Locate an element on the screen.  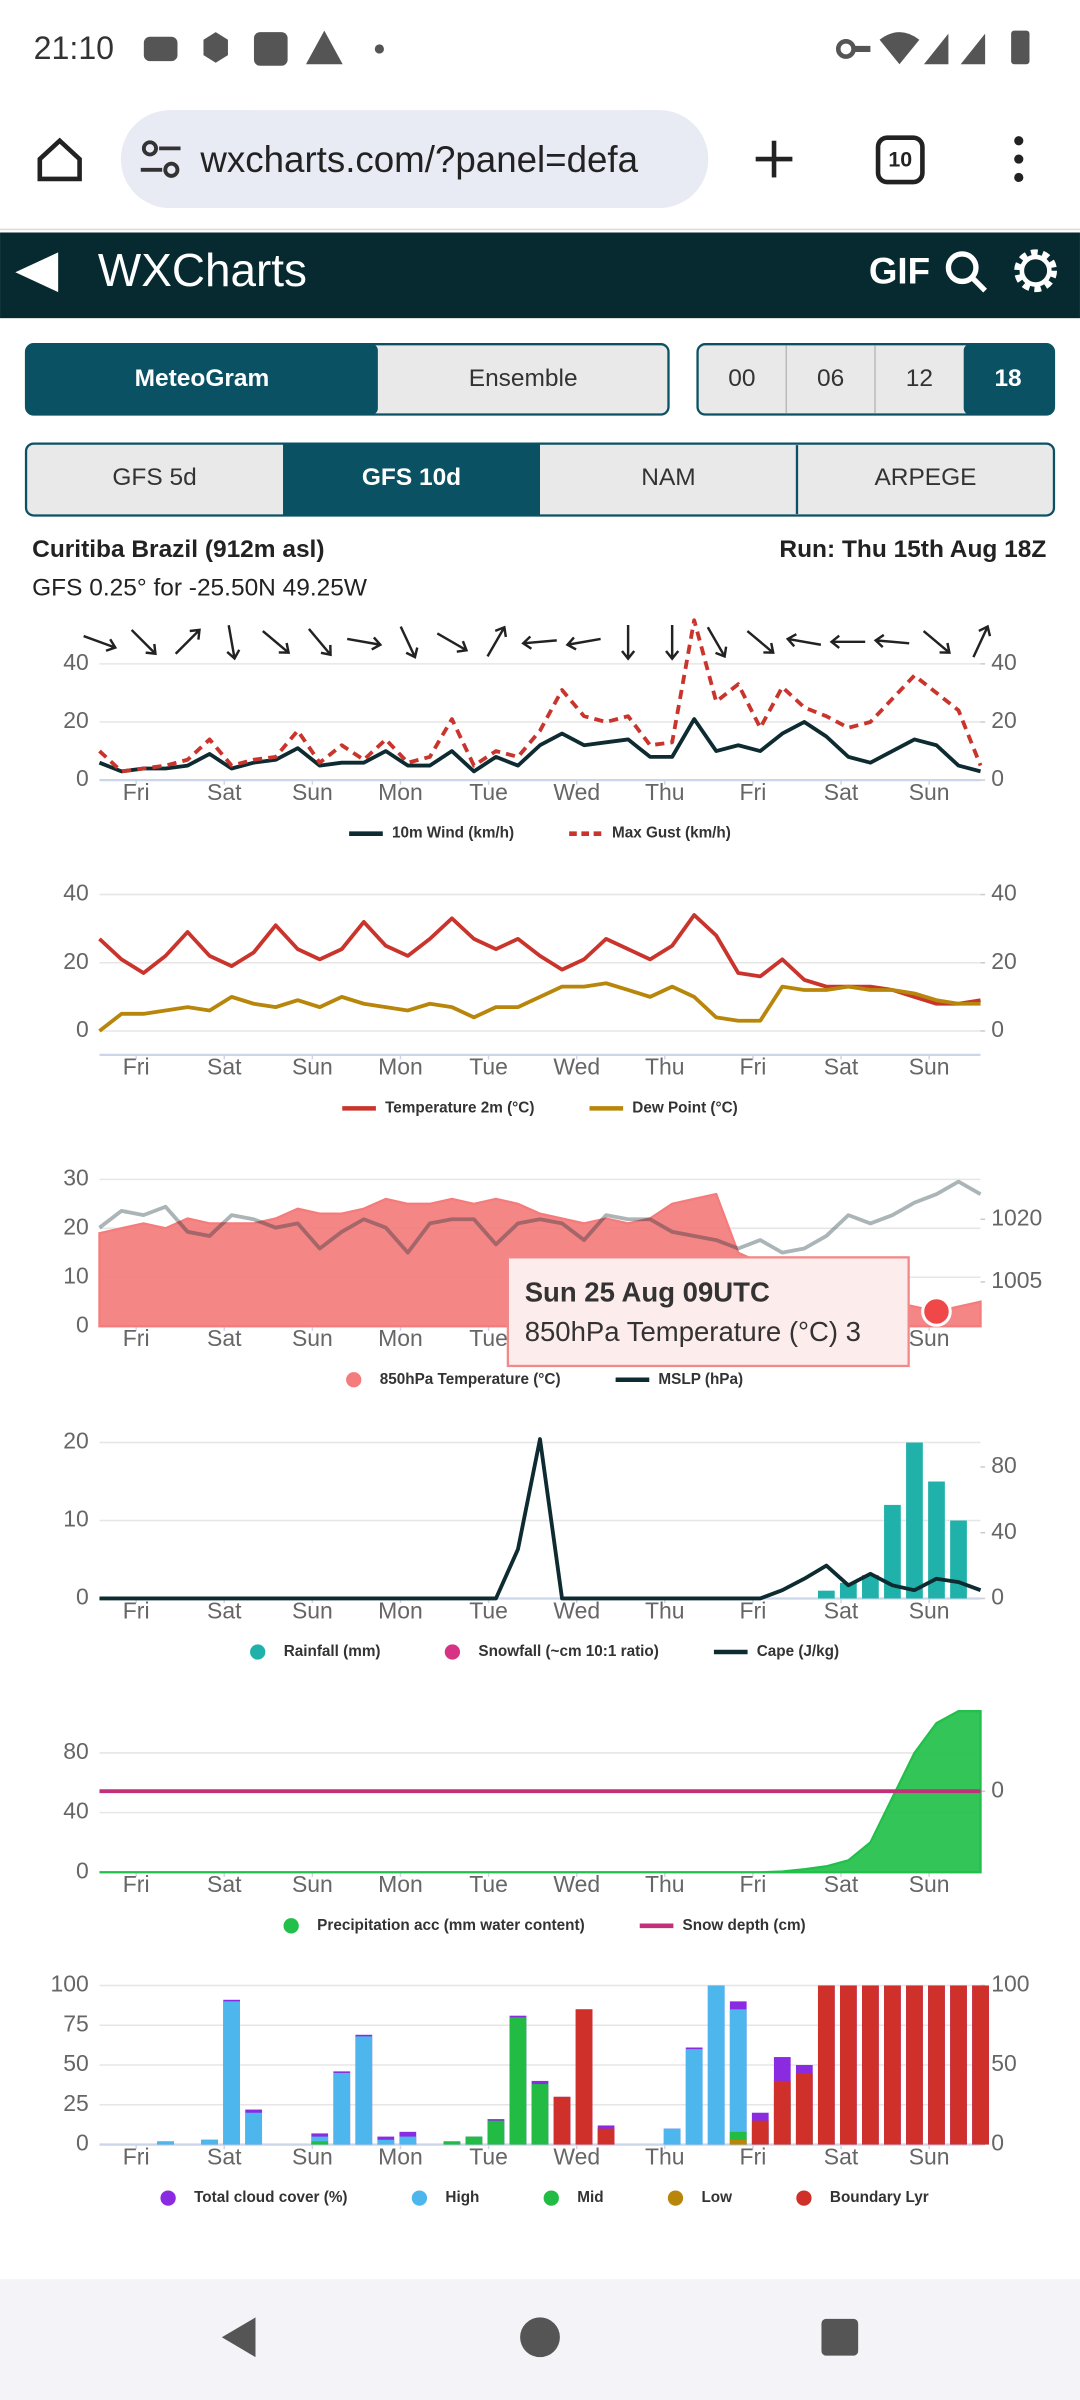
run-label: 12 is located at coordinates (919, 378).